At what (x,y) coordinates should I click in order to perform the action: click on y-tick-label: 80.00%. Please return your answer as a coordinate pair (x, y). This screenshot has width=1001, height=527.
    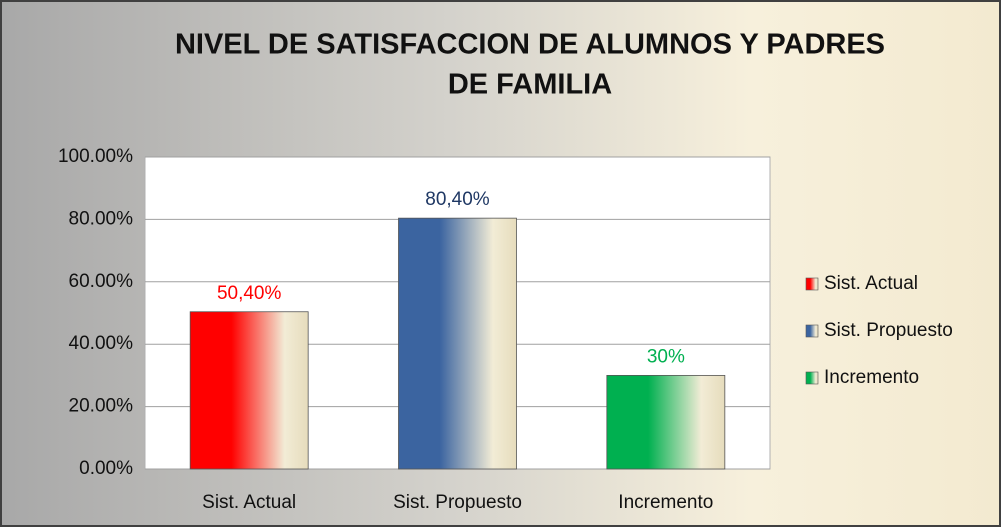
    Looking at the image, I should click on (101, 218).